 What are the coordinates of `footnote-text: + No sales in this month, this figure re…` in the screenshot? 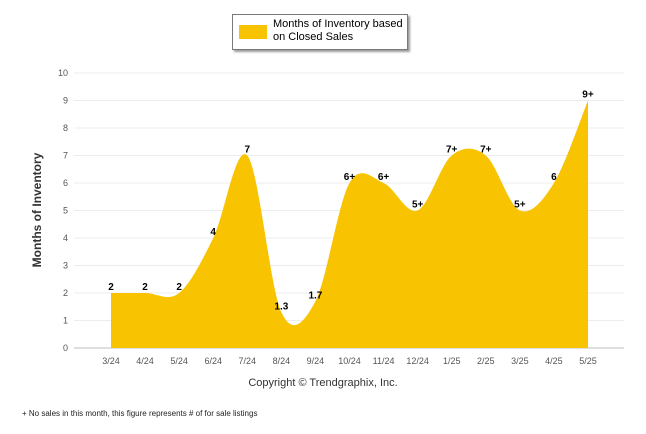 It's located at (140, 413).